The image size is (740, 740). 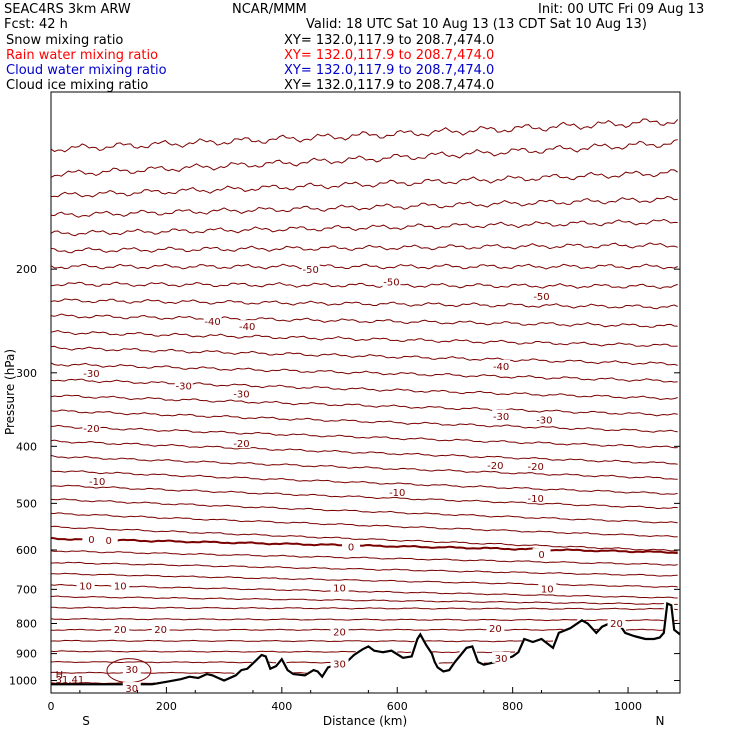 What do you see at coordinates (660, 721) in the screenshot?
I see `x-axis-right-end-label: N` at bounding box center [660, 721].